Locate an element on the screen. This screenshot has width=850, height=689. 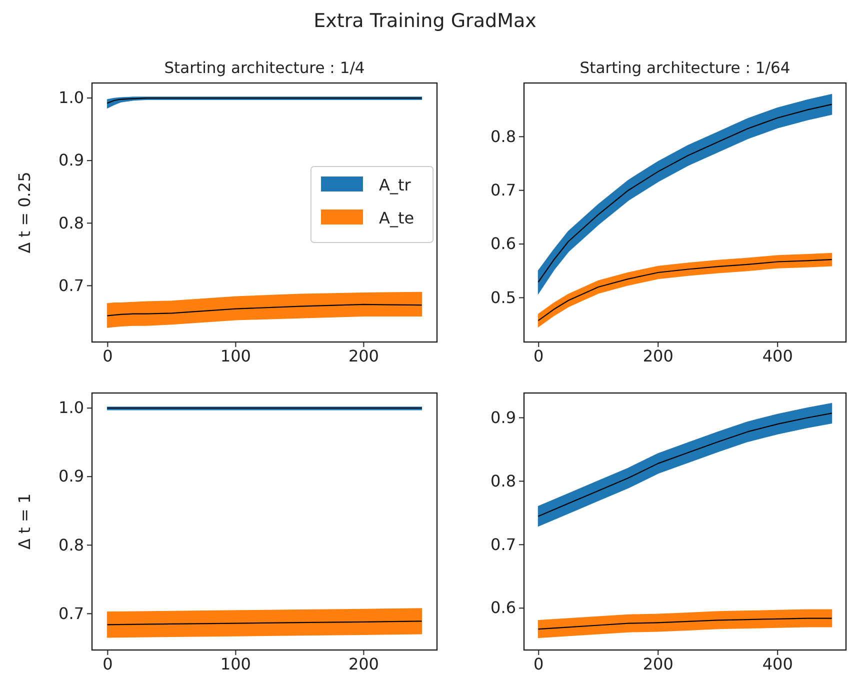
chart-subtitle: Starting architecture : 1/64 is located at coordinates (685, 68).